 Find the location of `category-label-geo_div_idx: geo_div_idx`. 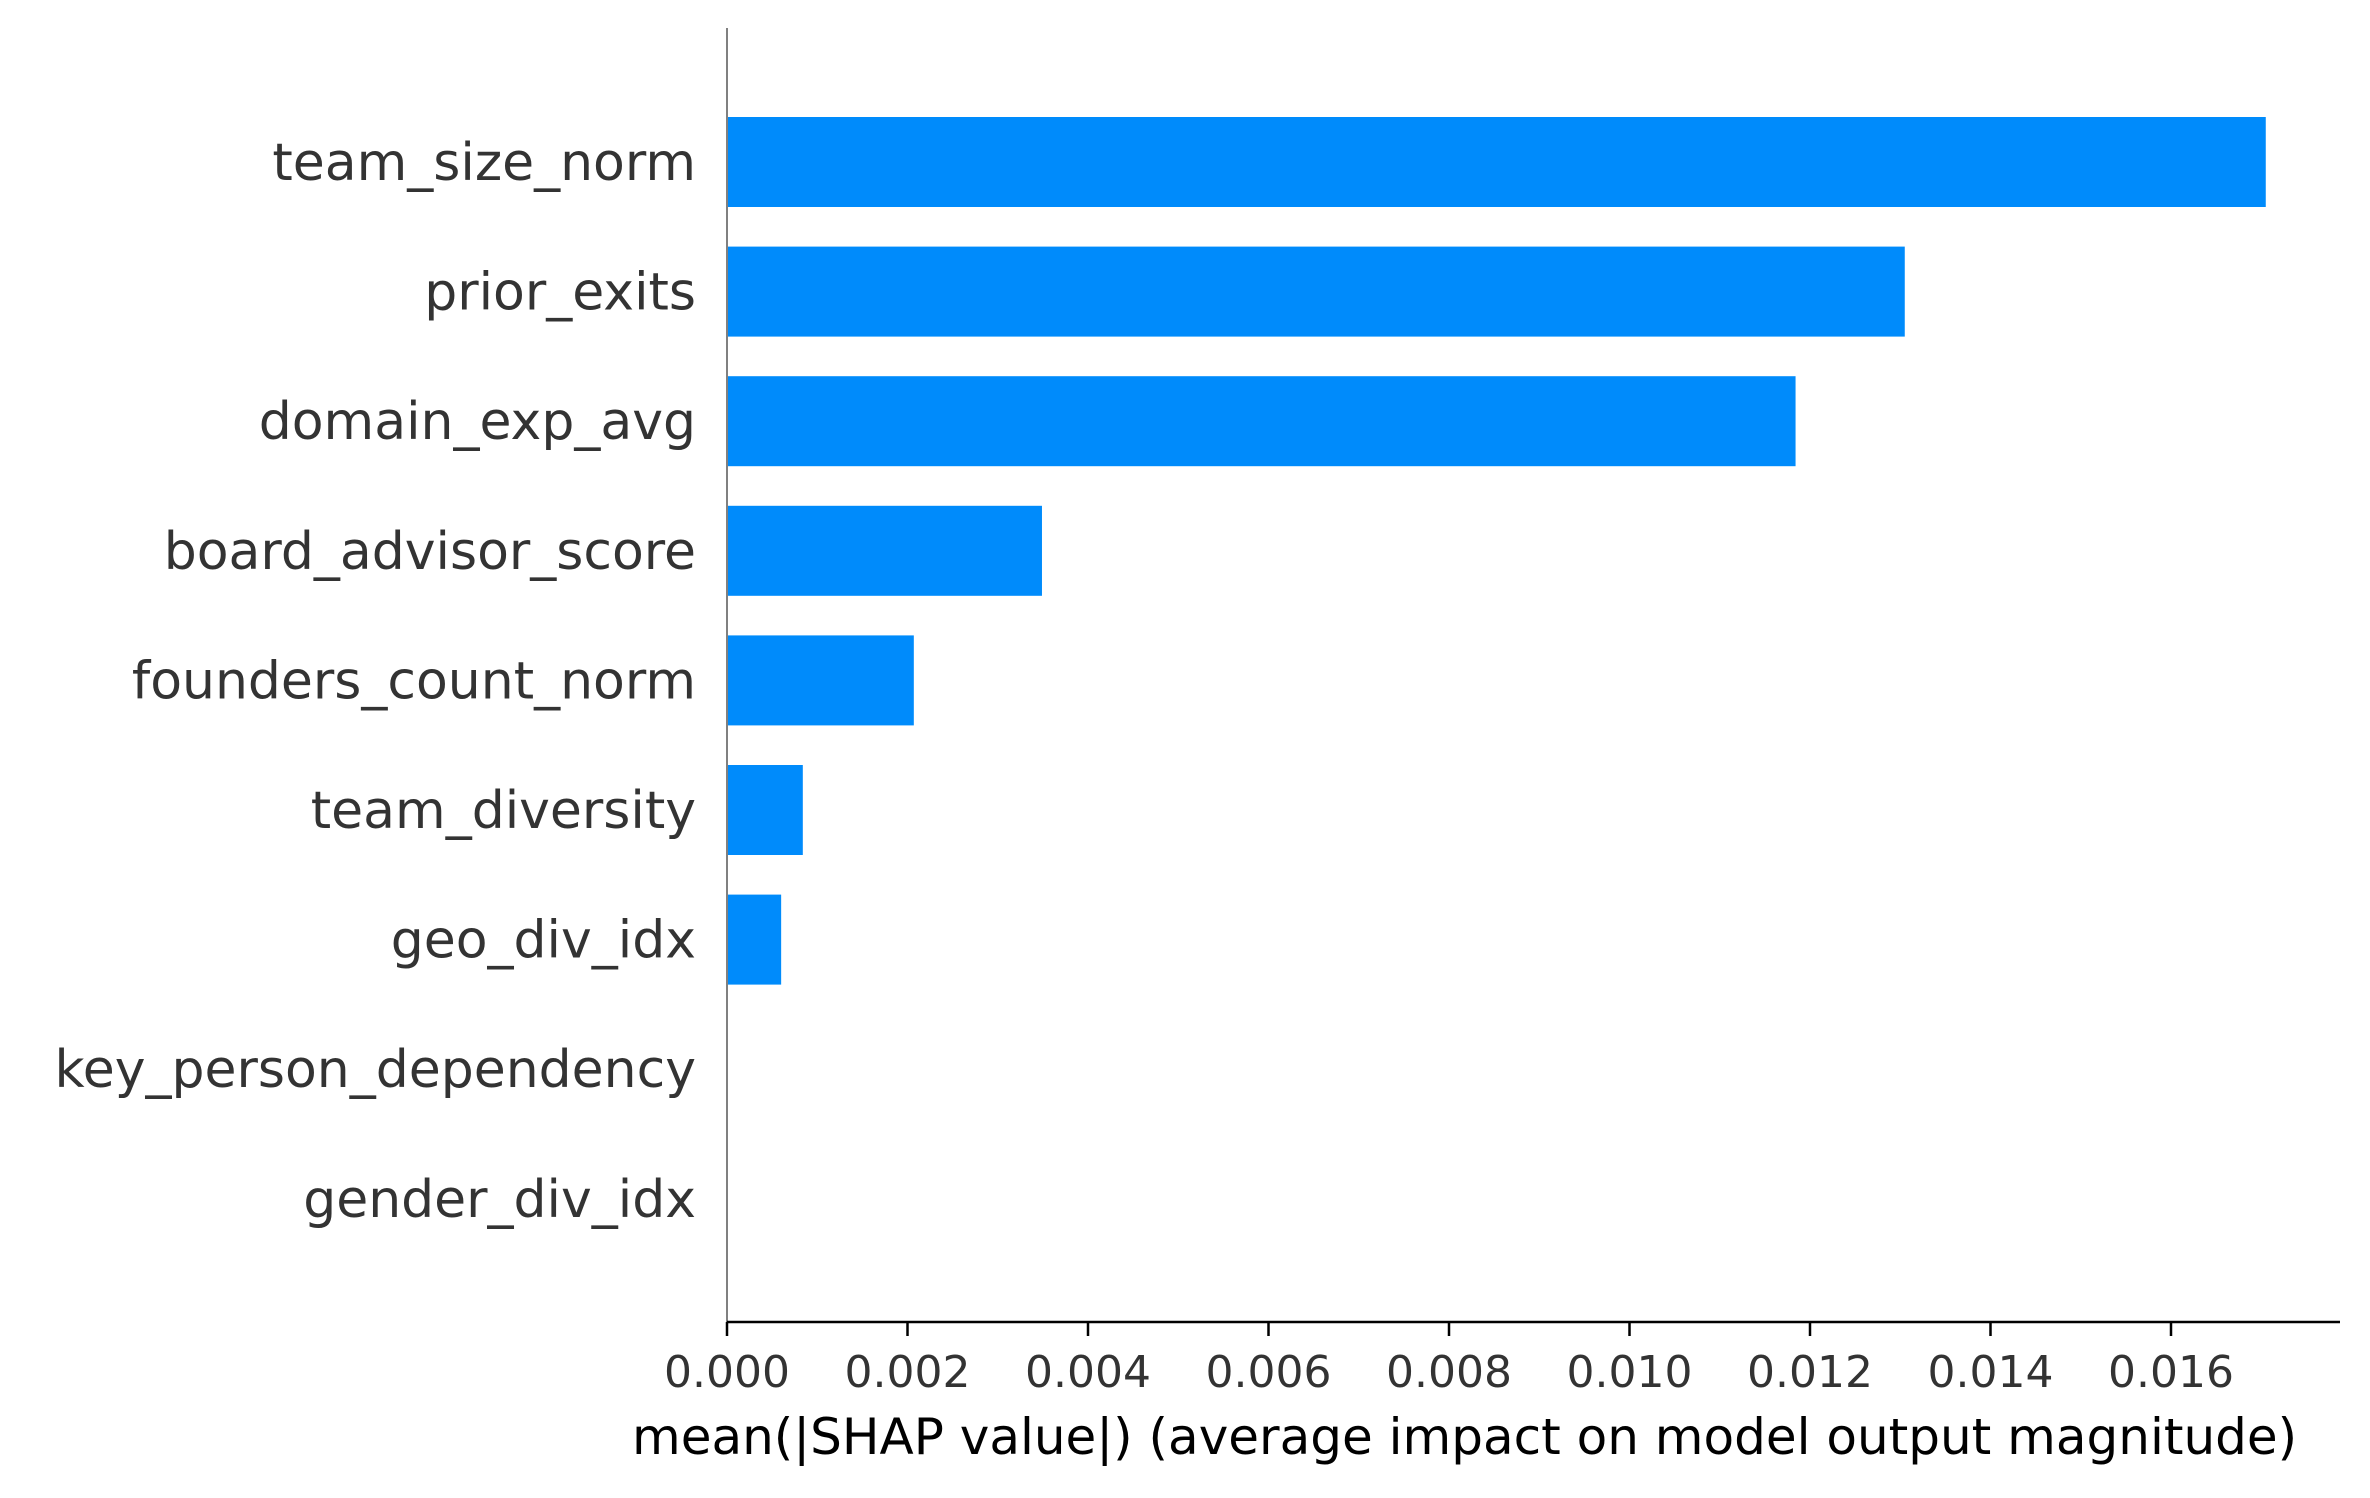

category-label-geo_div_idx: geo_div_idx is located at coordinates (543, 941).